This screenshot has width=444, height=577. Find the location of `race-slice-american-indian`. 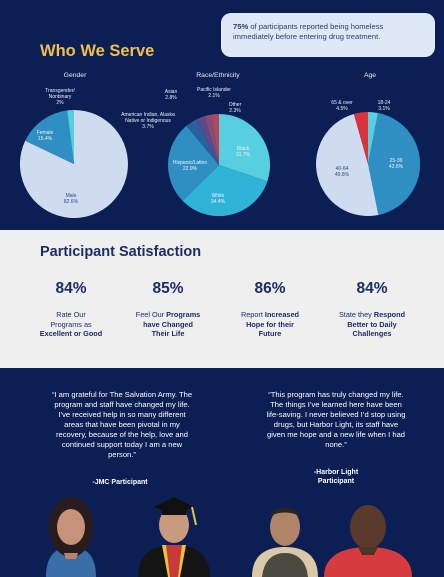

race-slice-american-indian is located at coordinates (202, 142).